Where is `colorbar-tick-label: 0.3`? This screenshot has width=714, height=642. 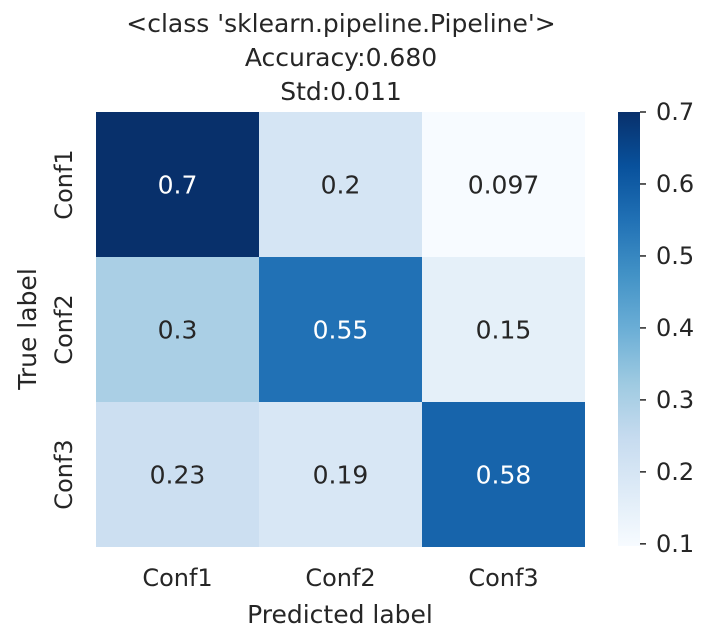 colorbar-tick-label: 0.3 is located at coordinates (675, 400).